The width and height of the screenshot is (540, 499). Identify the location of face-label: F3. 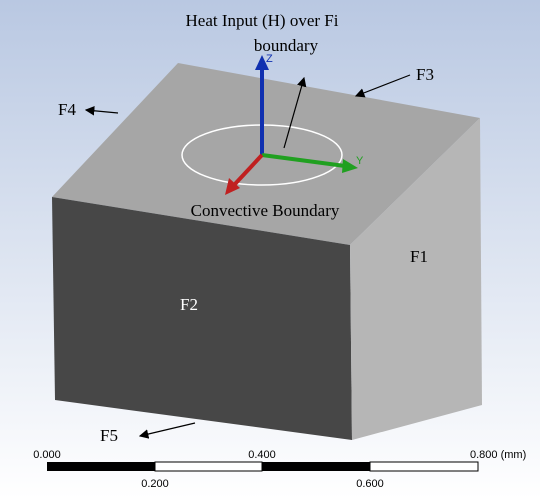
(425, 74).